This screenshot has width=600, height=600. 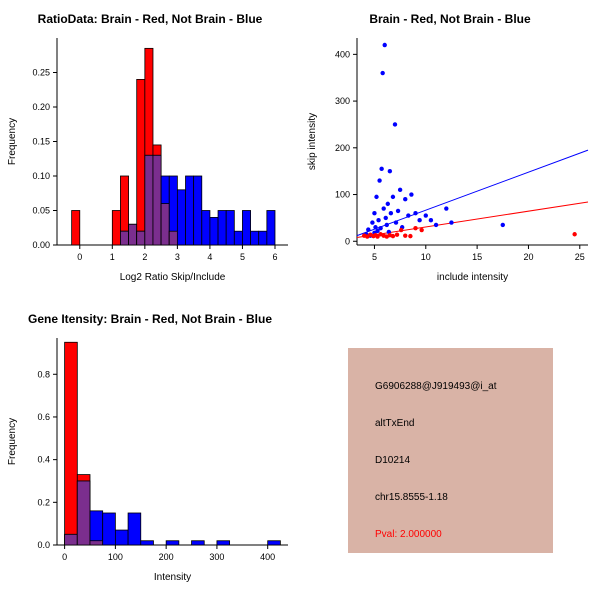 What do you see at coordinates (274, 257) in the screenshot?
I see `svg-text: 6` at bounding box center [274, 257].